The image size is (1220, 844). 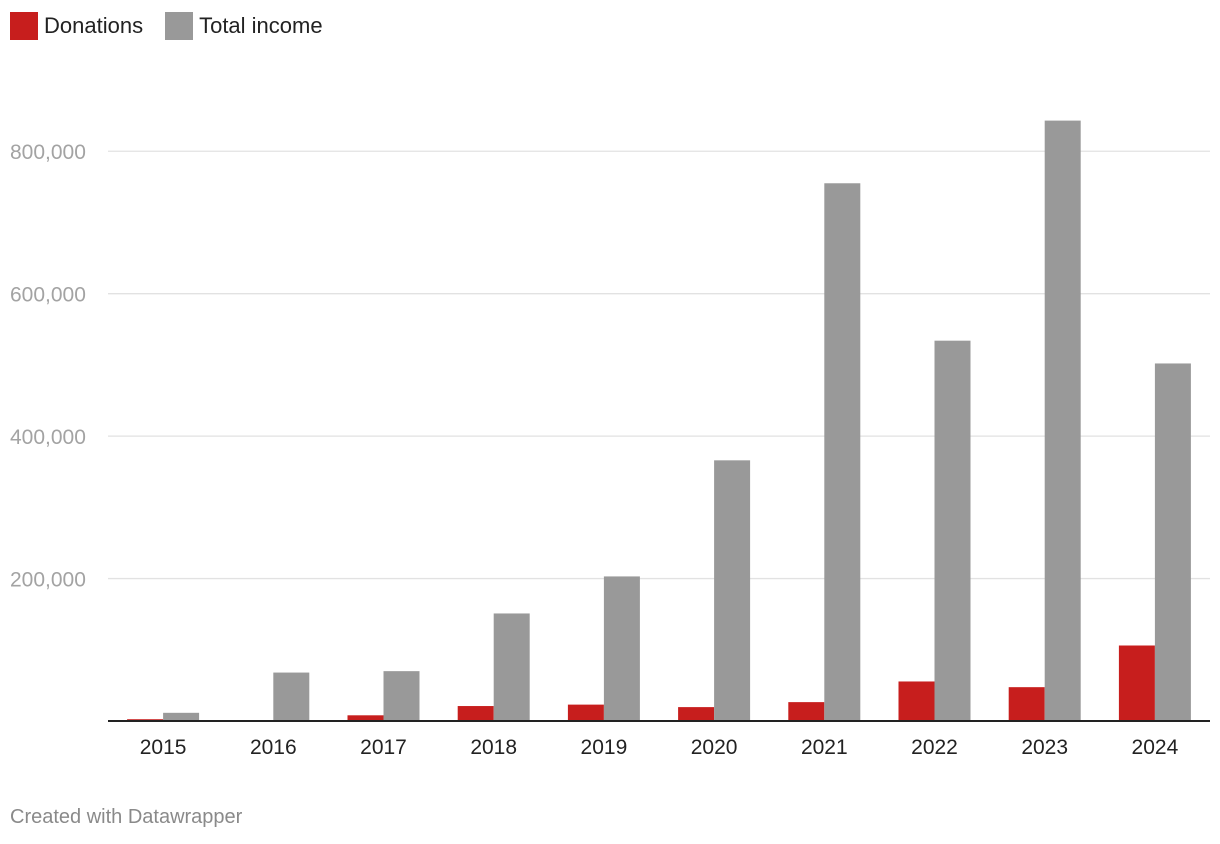 I want to click on y-tick-label: 600,000, so click(x=48, y=295).